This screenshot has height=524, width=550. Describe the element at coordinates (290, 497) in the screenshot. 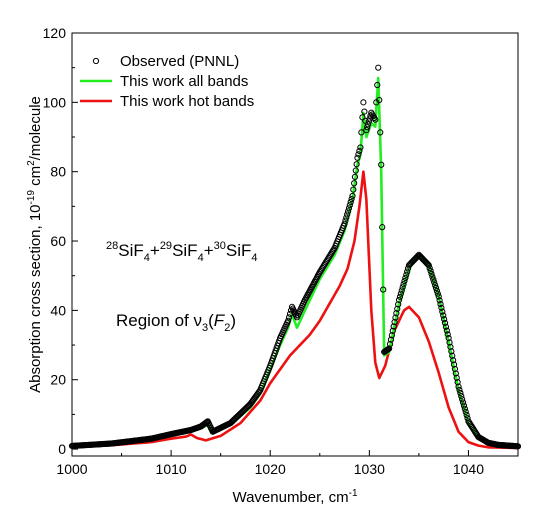

I see `x-axis-title-main: Wavenumber, cm` at that location.